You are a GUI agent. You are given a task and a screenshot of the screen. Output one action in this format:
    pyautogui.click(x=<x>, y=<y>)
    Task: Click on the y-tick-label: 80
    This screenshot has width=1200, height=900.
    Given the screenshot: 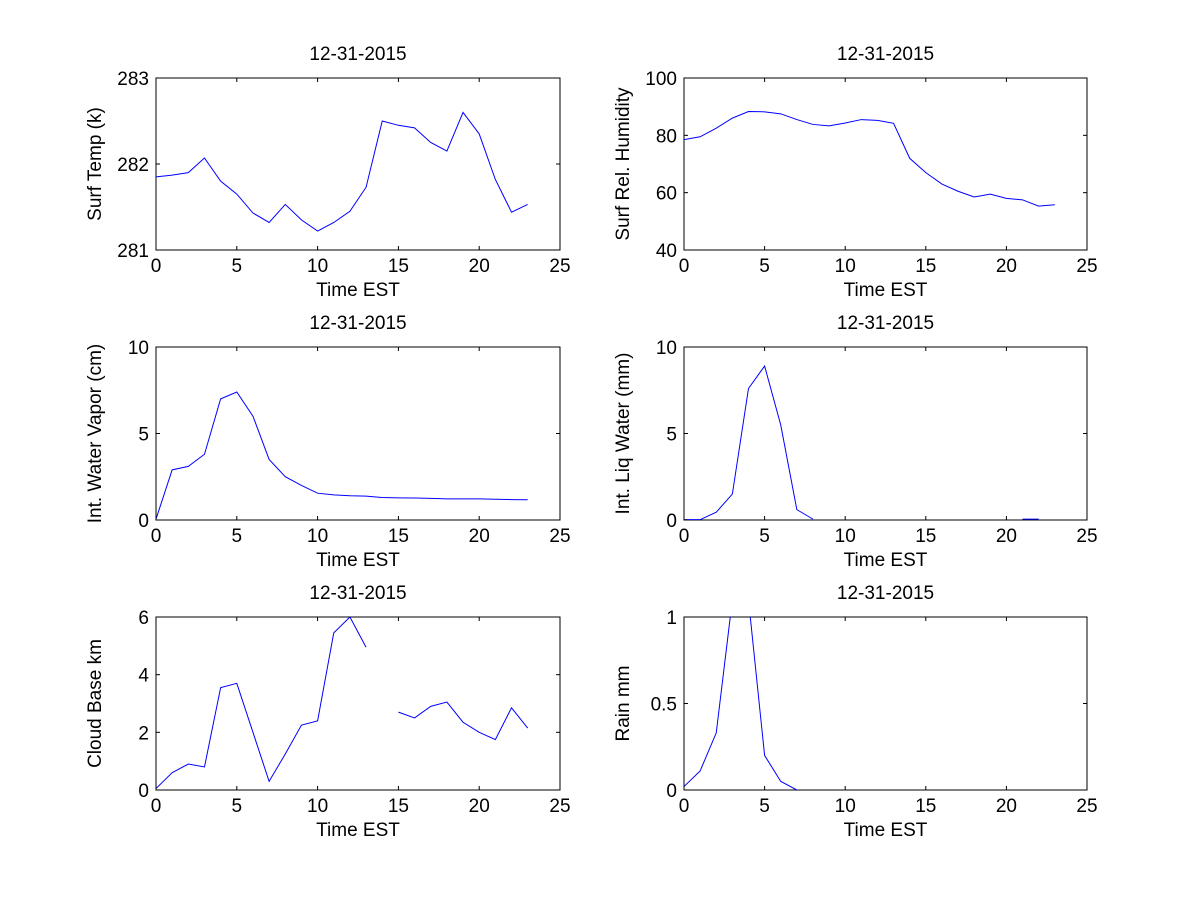 What is the action you would take?
    pyautogui.click(x=666, y=136)
    